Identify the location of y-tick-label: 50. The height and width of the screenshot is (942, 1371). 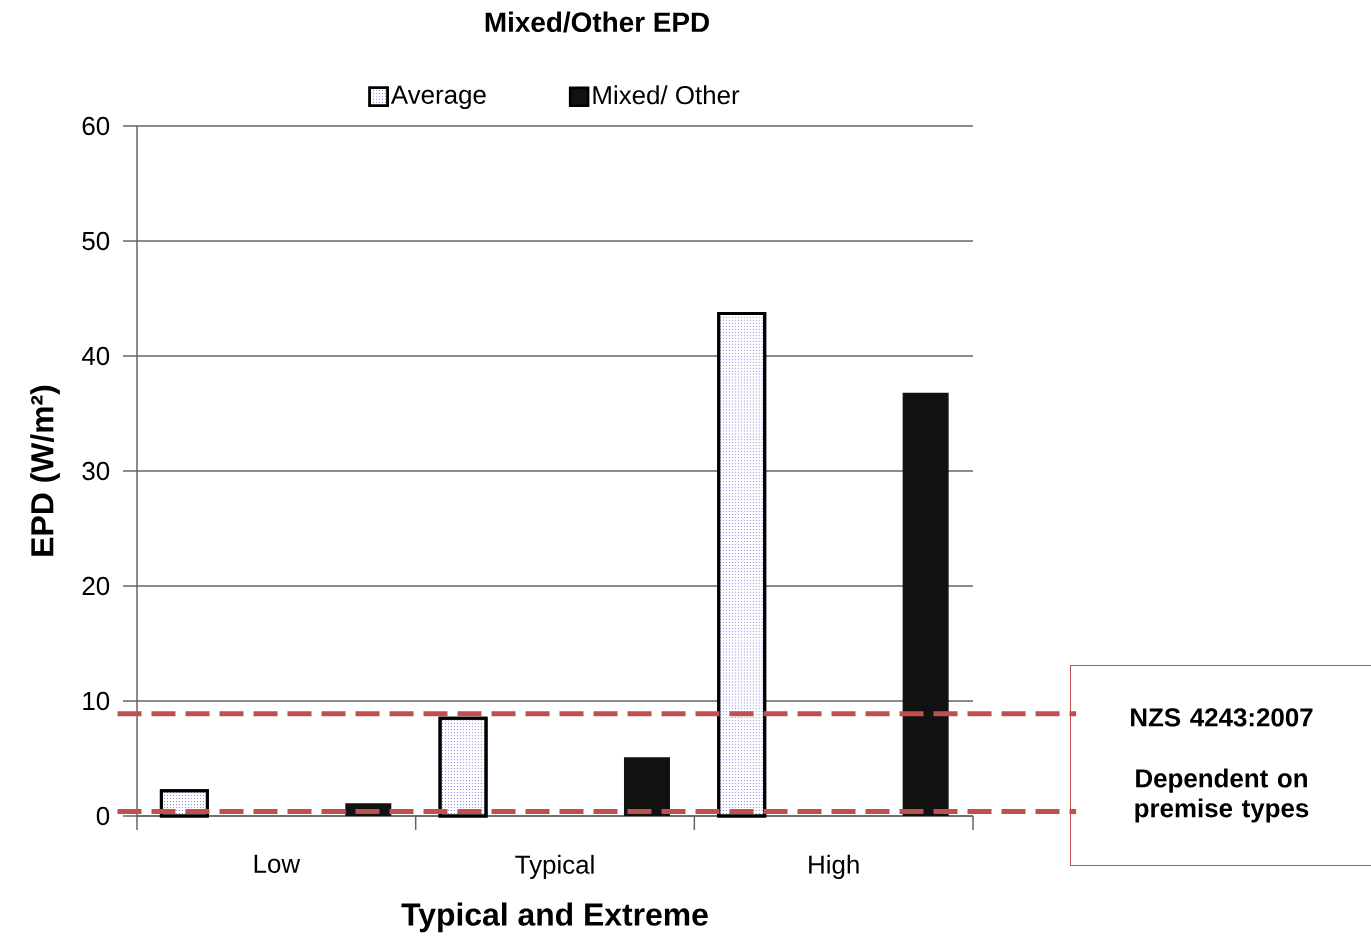
(96, 241).